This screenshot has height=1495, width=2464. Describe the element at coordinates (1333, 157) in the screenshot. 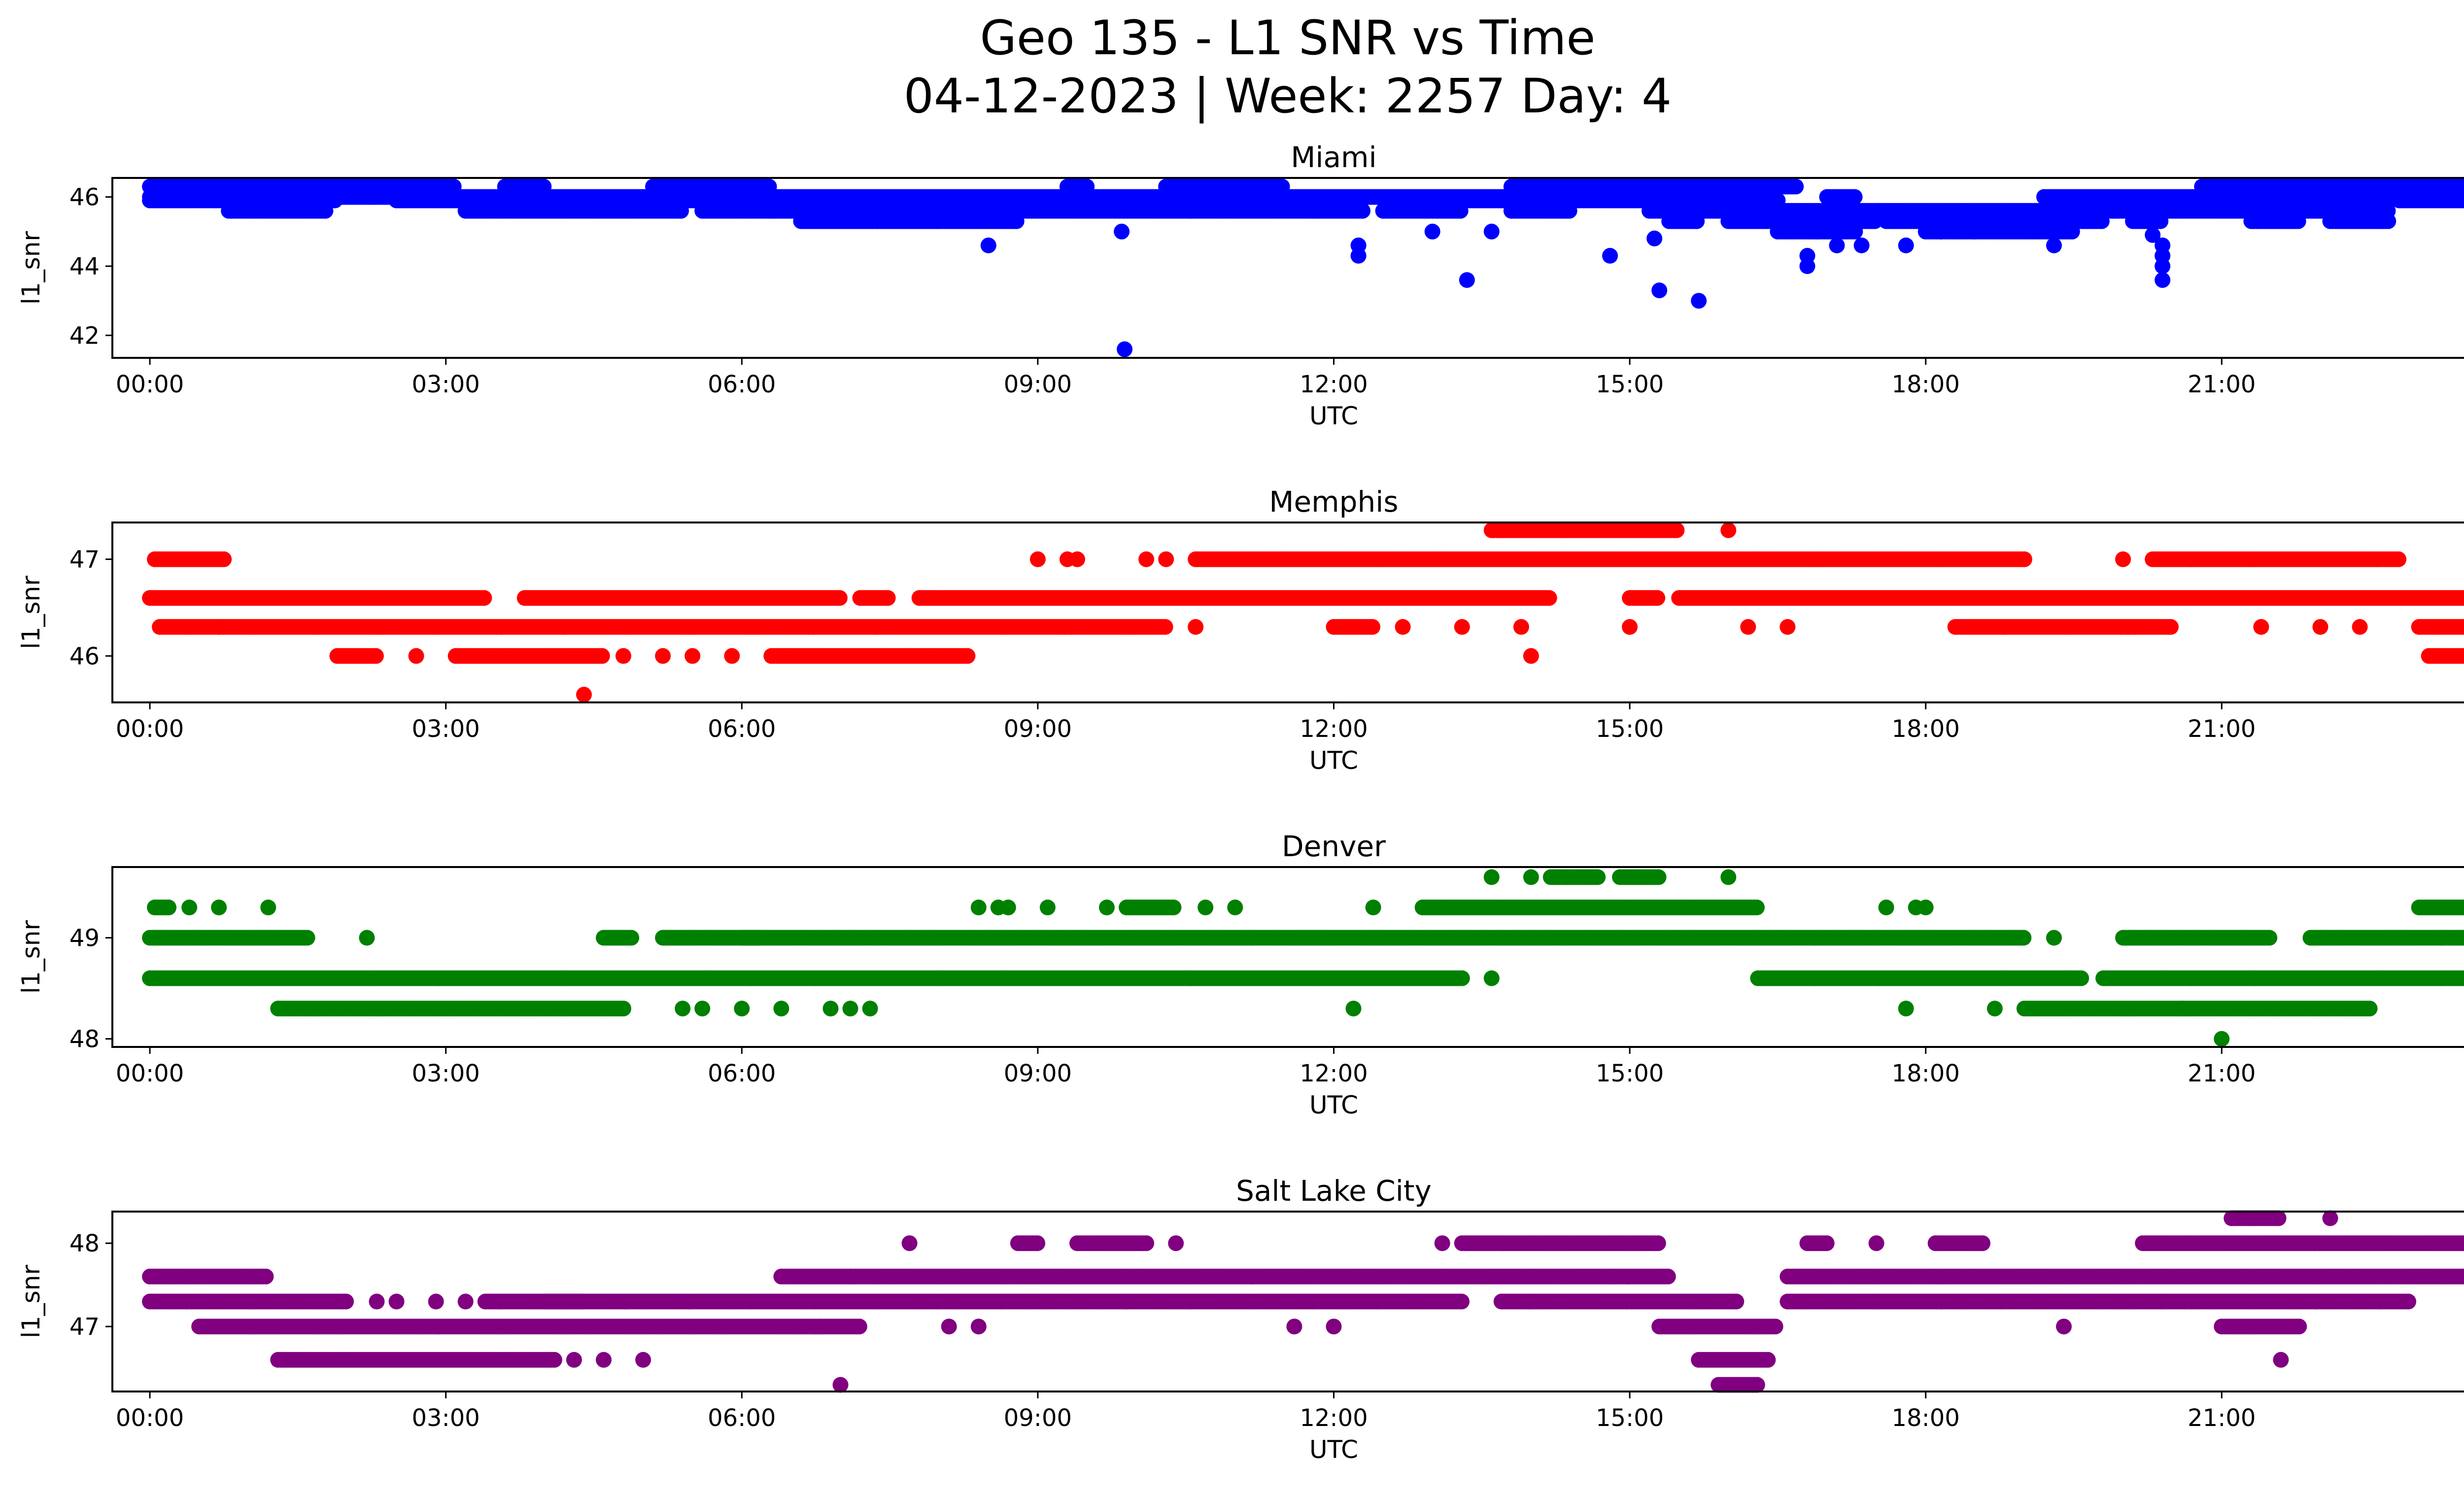

I see `panel-title-miami: Miami` at that location.